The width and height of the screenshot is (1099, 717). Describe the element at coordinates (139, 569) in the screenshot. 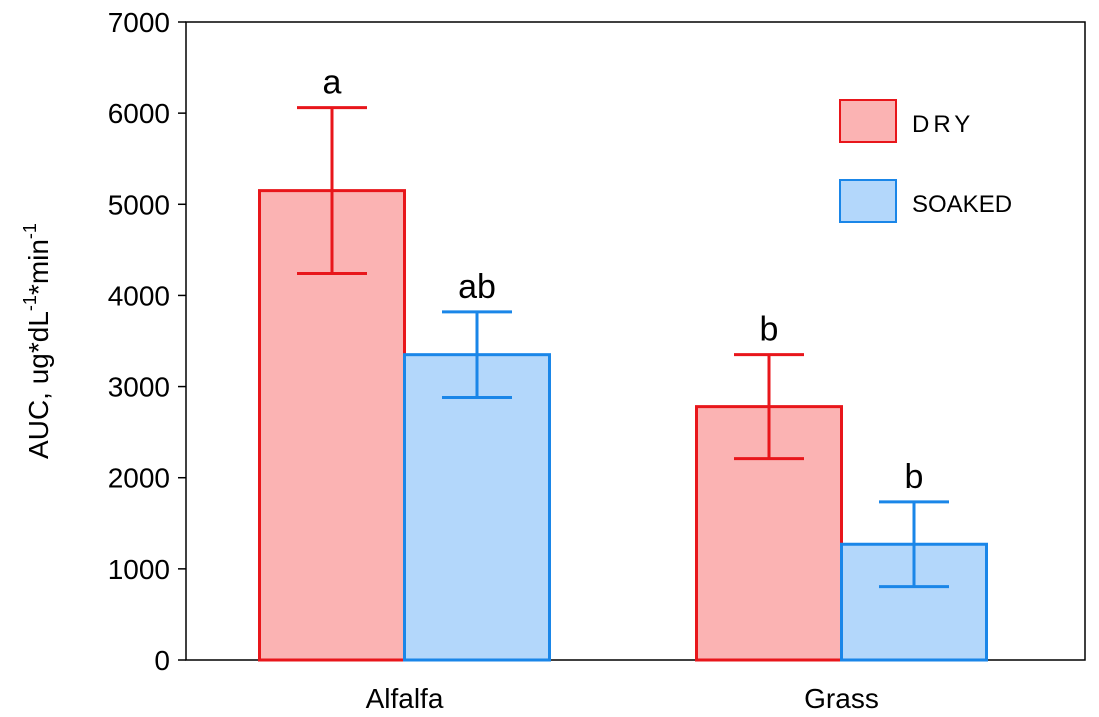

I see `y-tick-label: 1000` at that location.